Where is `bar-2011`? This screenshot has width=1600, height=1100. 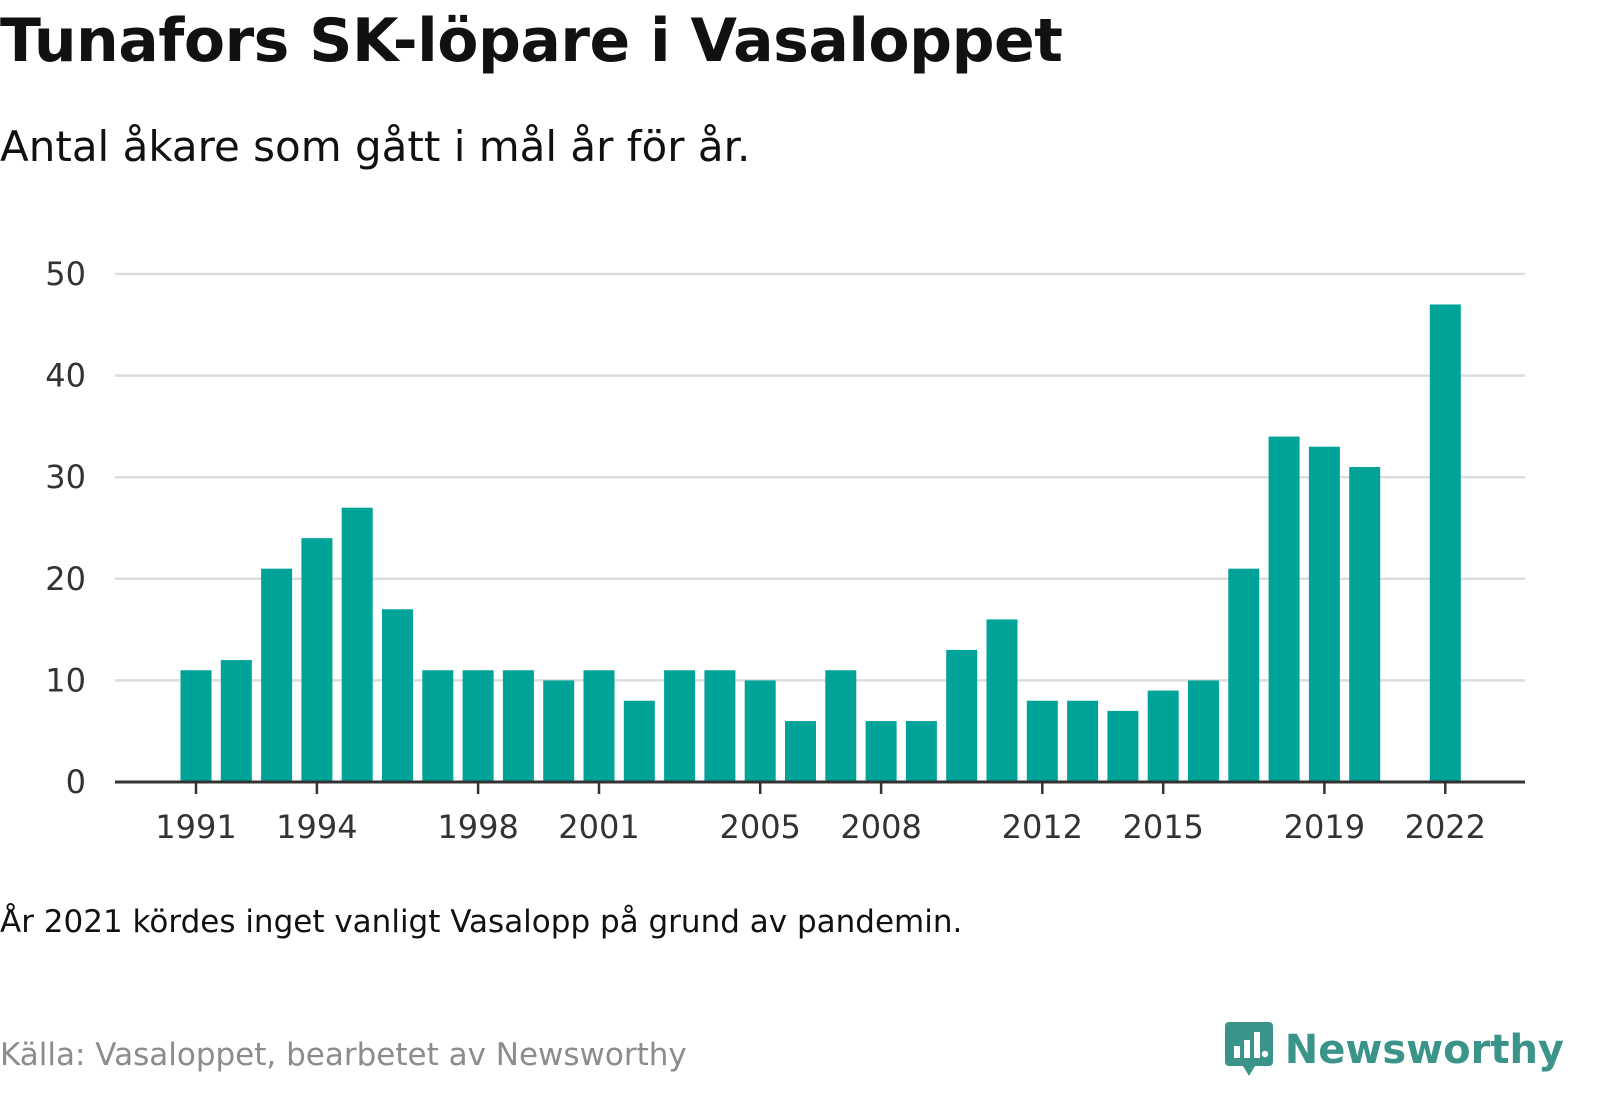
bar-2011 is located at coordinates (1002, 700).